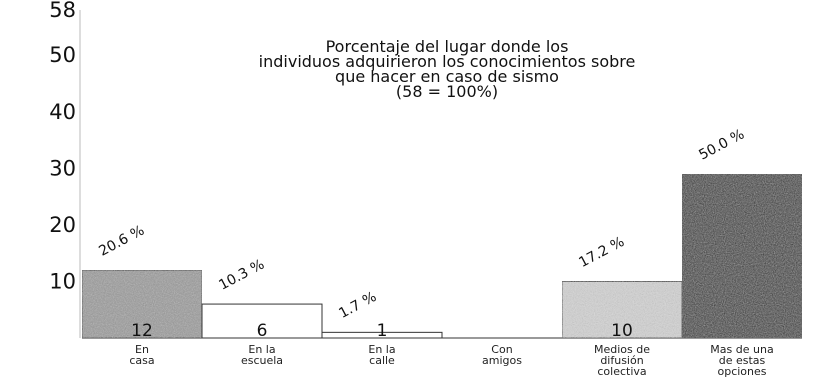  Describe the element at coordinates (447, 76) in the screenshot. I see `chart-title-line: que hacer en caso de sismo` at that location.